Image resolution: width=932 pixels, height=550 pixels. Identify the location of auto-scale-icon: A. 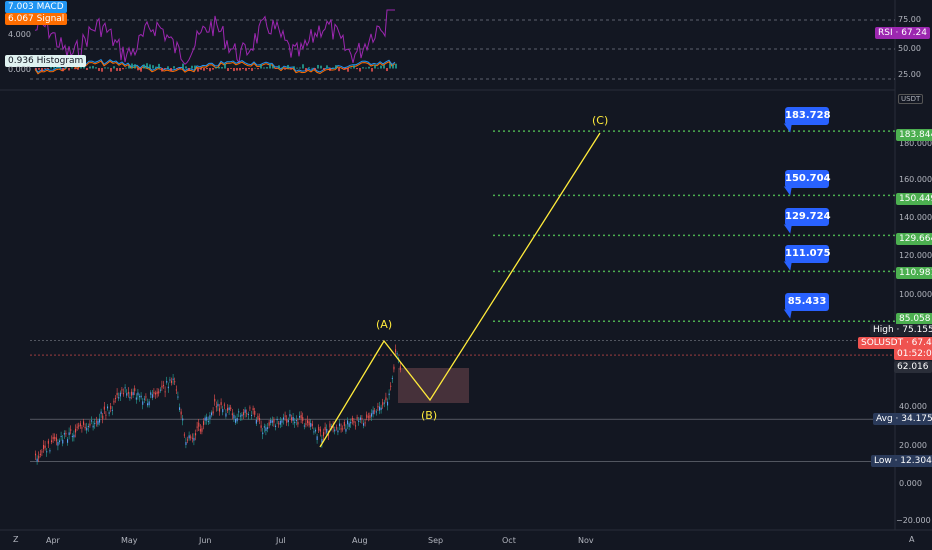
(912, 539).